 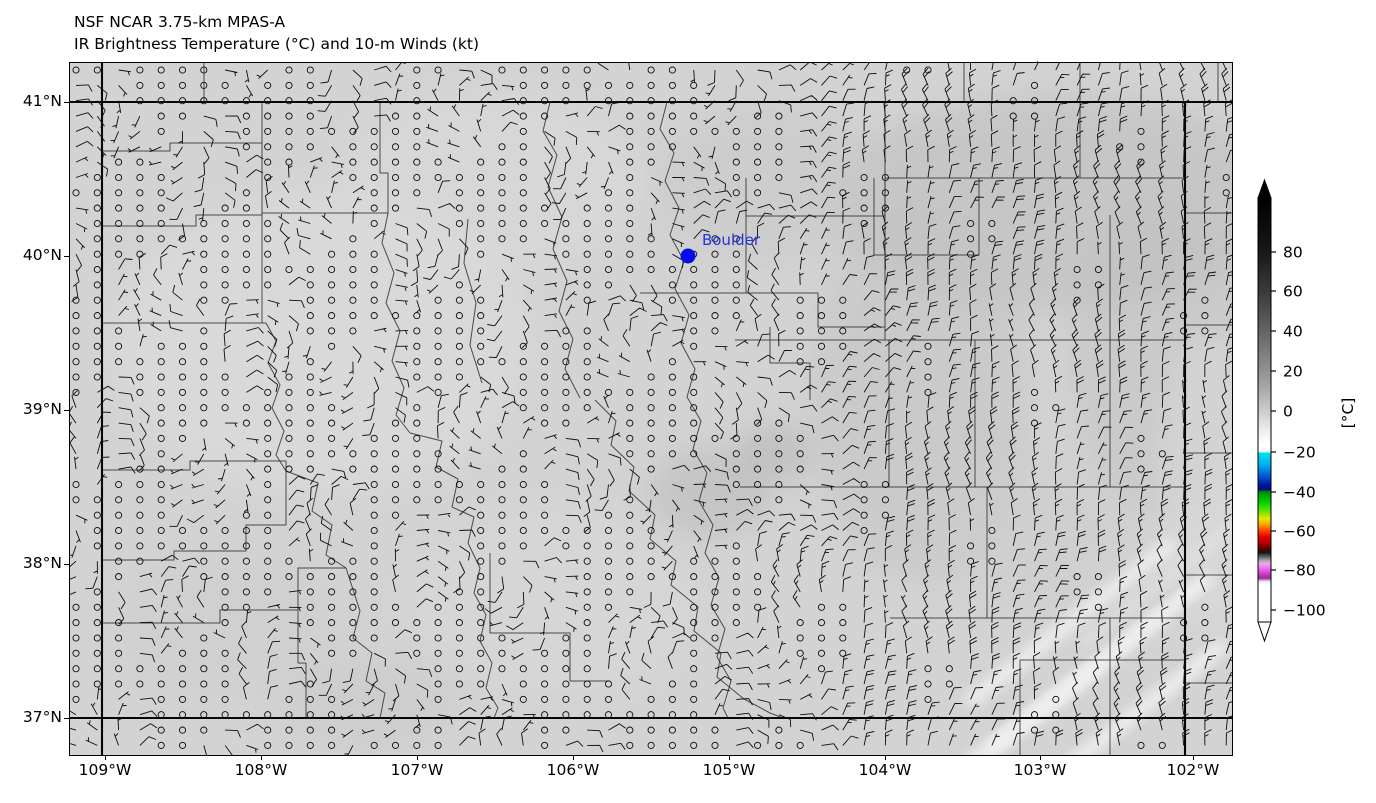 I want to click on plot-title-model: NSF NCAR 3.75-km MPAS-A, so click(x=180, y=22).